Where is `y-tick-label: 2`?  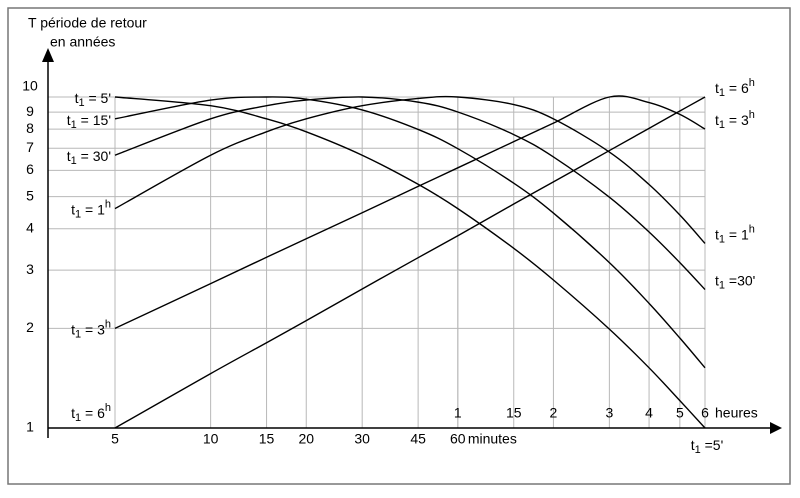 y-tick-label: 2 is located at coordinates (30, 327).